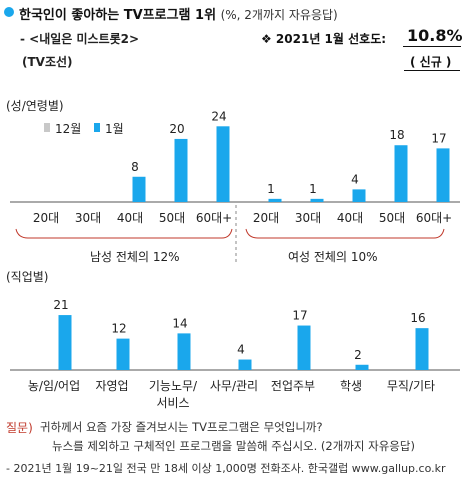  What do you see at coordinates (218, 116) in the screenshot?
I see `chart1-g0-c4-value-label: 24` at bounding box center [218, 116].